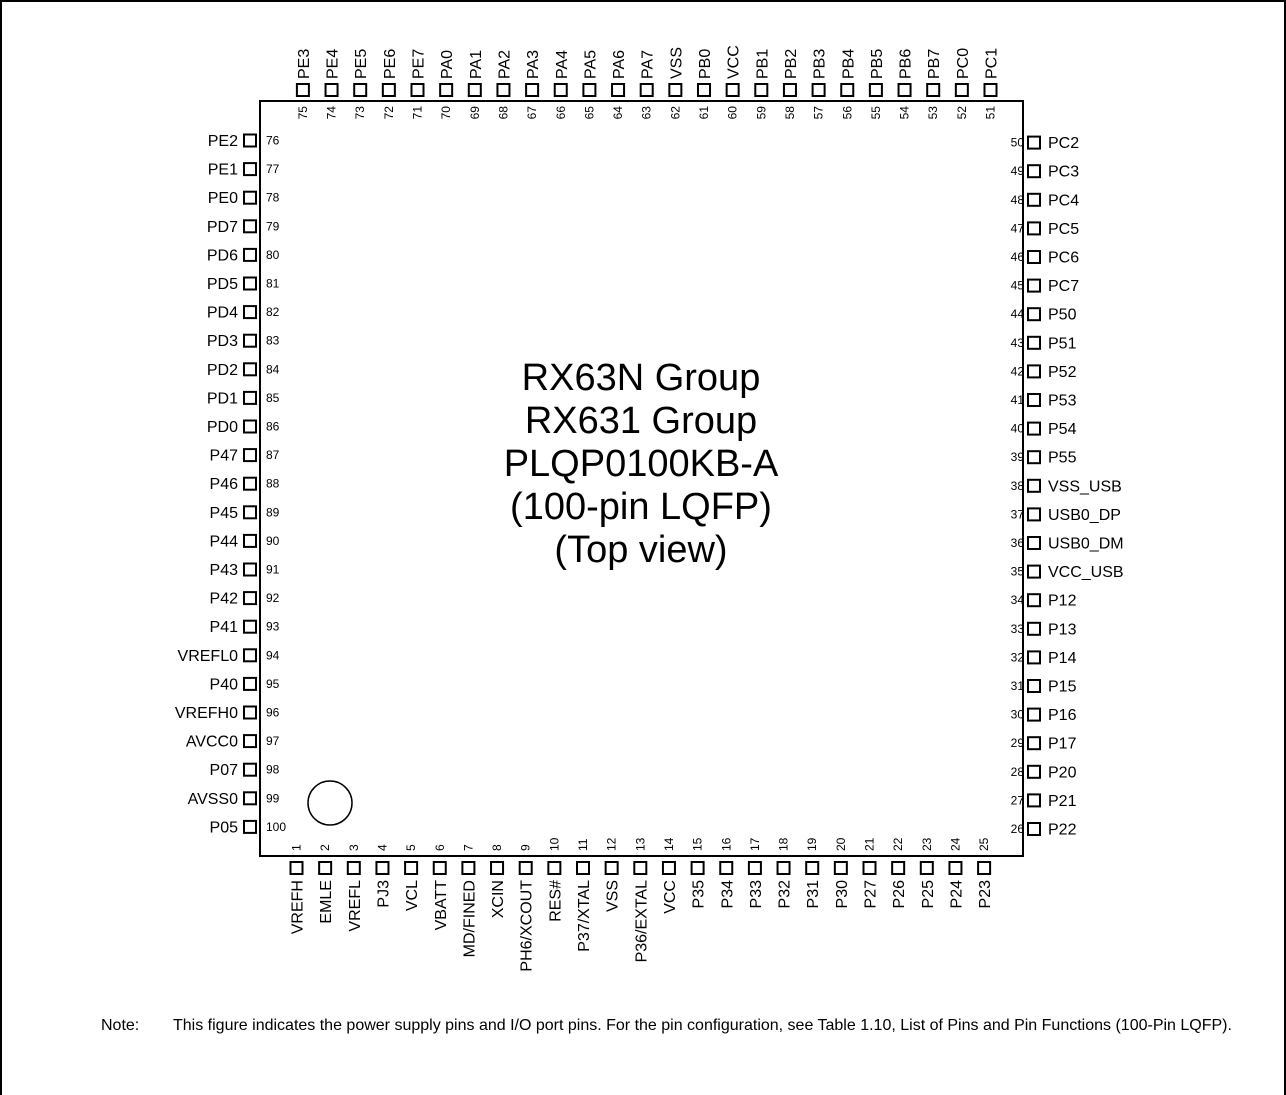  Describe the element at coordinates (389, 113) in the screenshot. I see `pin-number-label: 72` at that location.